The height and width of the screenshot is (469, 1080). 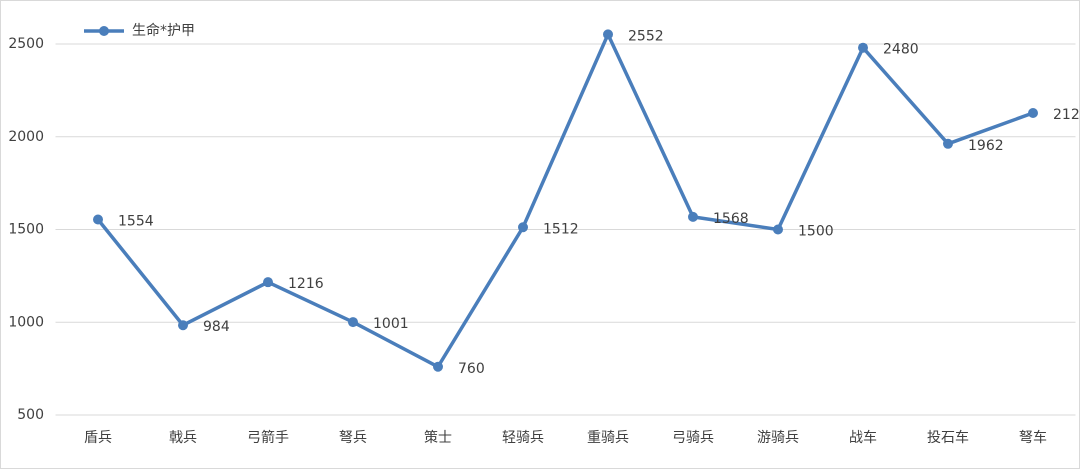 I want to click on y-tick-label: 2500, so click(x=26, y=44).